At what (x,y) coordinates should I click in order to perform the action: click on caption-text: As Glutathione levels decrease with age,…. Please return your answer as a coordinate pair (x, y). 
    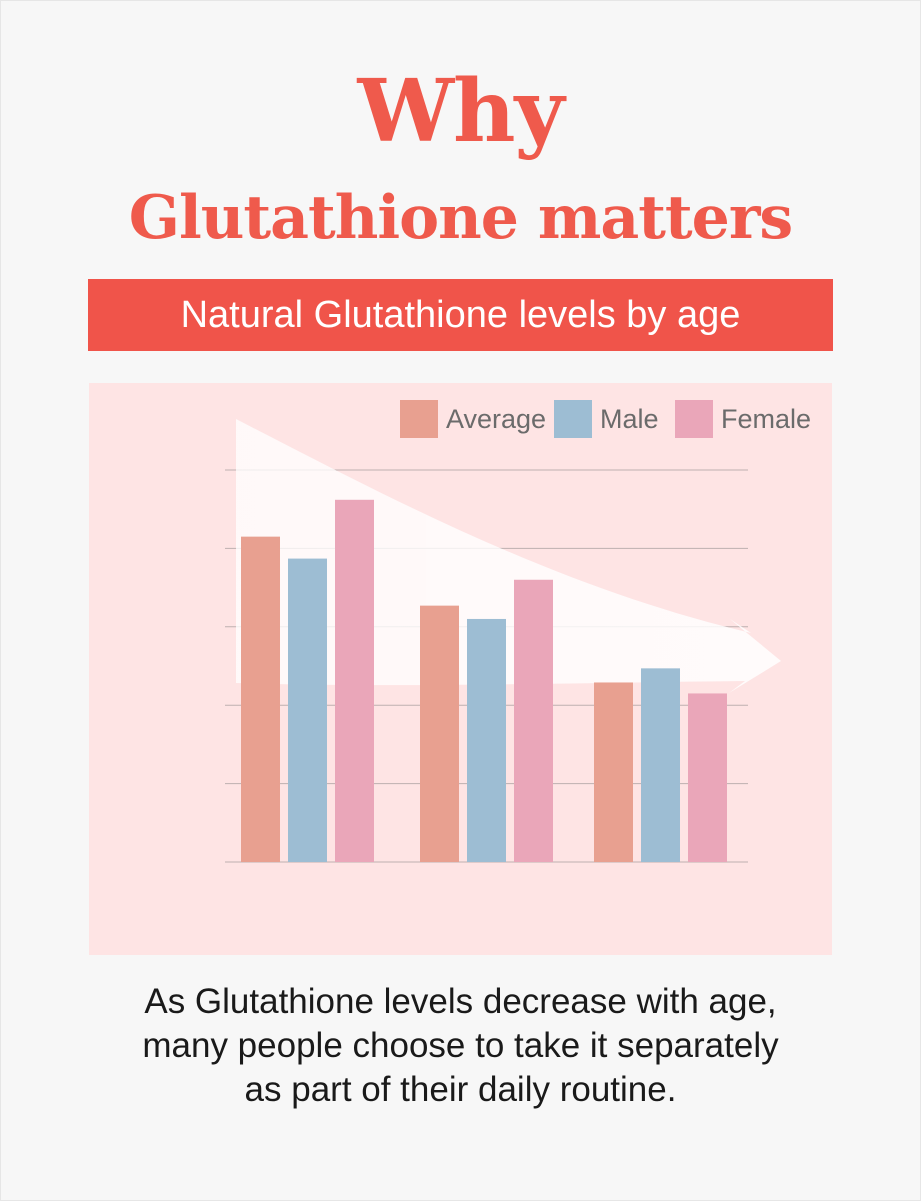
    Looking at the image, I should click on (460, 1046).